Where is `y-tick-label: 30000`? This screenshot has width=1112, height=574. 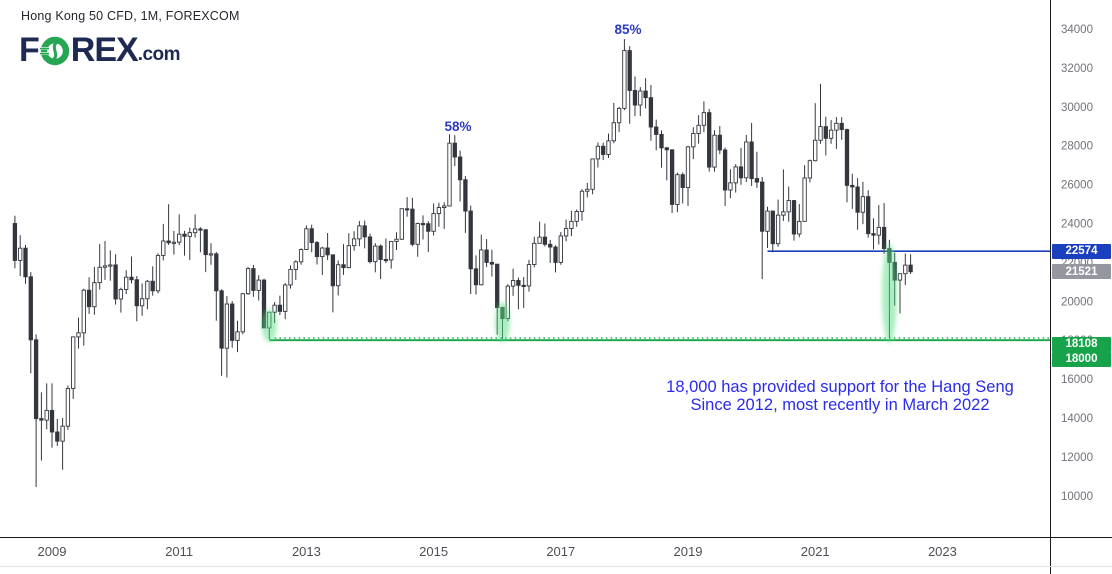
y-tick-label: 30000 is located at coordinates (1077, 108).